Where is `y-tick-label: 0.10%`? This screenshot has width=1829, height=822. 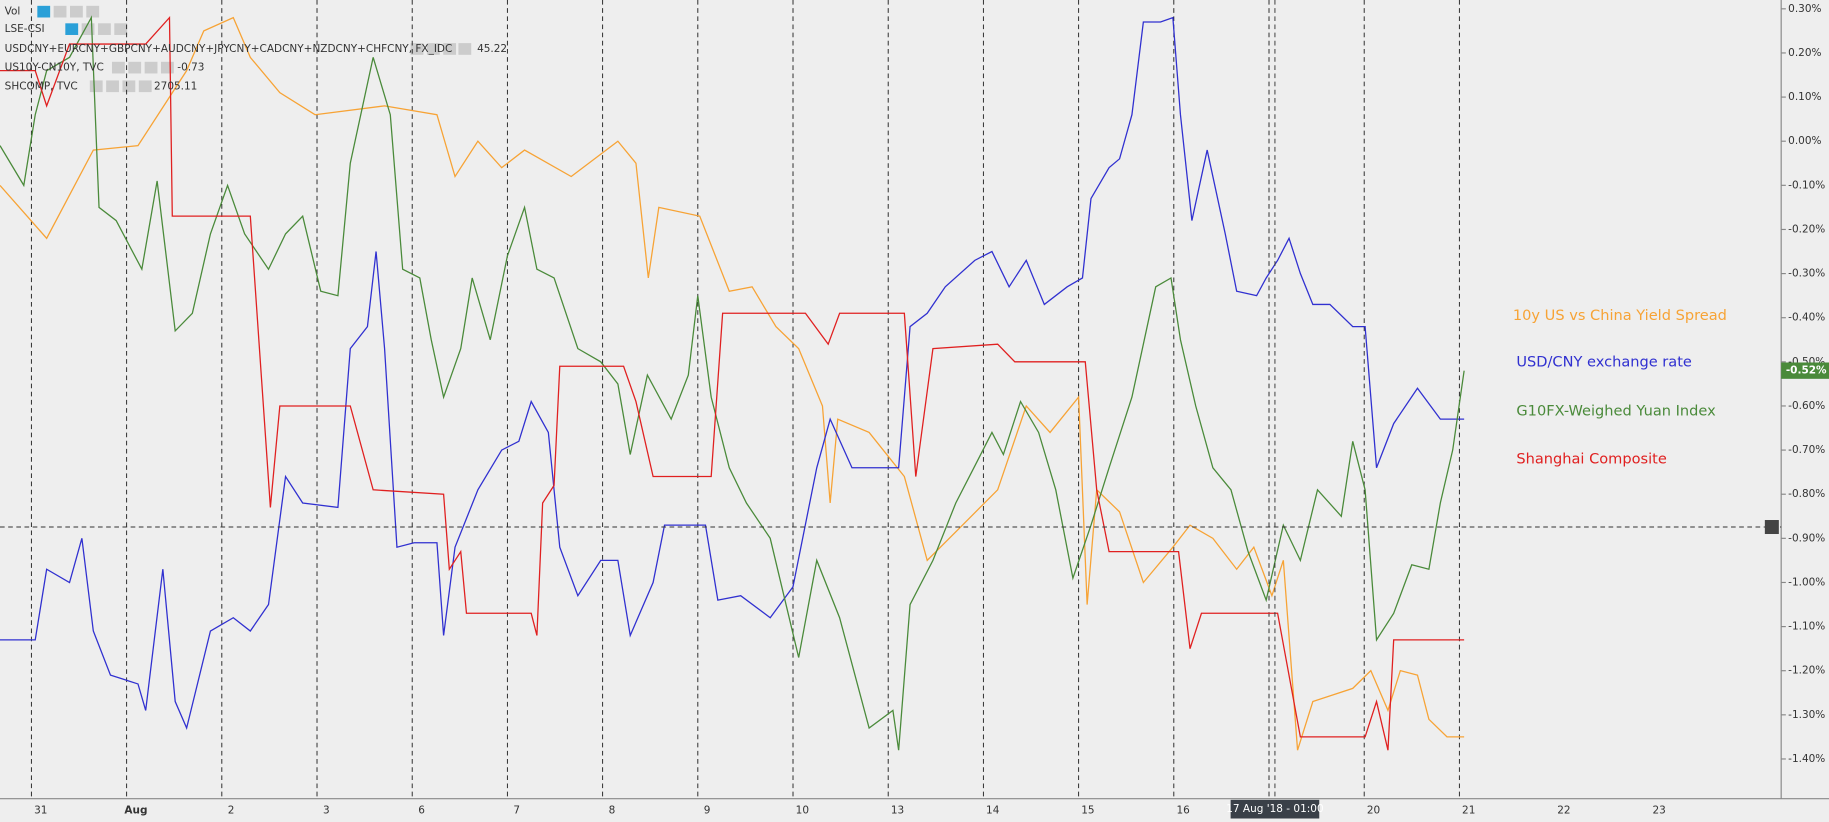
y-tick-label: 0.10% is located at coordinates (1804, 97).